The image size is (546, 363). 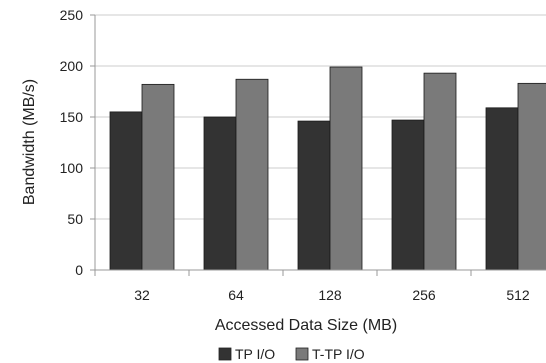 What do you see at coordinates (306, 325) in the screenshot?
I see `x-axis-title: Accessed Data Size (MB)` at bounding box center [306, 325].